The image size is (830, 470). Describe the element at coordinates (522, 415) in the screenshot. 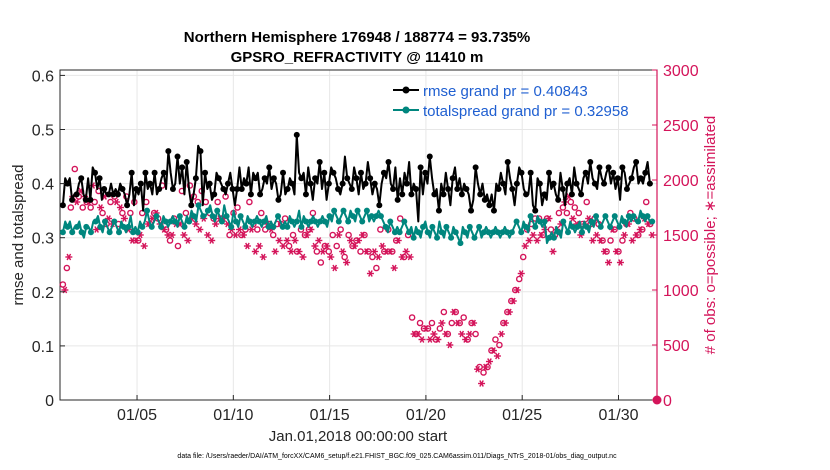

I see `x-tick-label: 01/25` at that location.